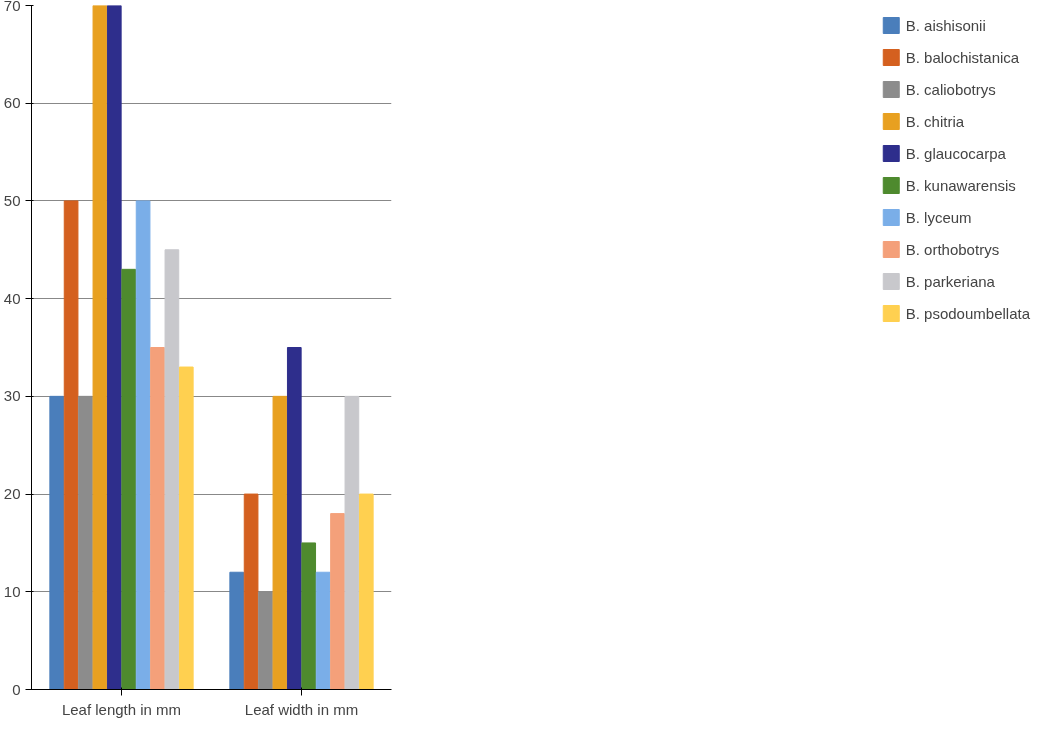 The width and height of the screenshot is (1057, 742). What do you see at coordinates (12, 200) in the screenshot?
I see `y-tick-label: 50` at bounding box center [12, 200].